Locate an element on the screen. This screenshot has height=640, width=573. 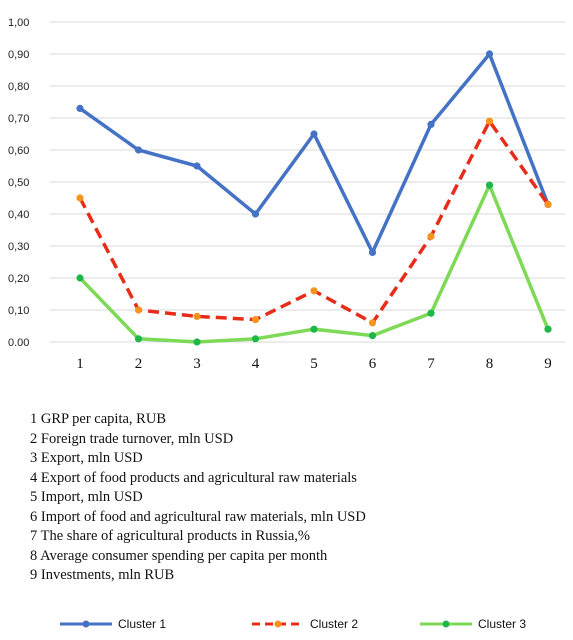
y-tick-label: 0,30 is located at coordinates (18, 247).